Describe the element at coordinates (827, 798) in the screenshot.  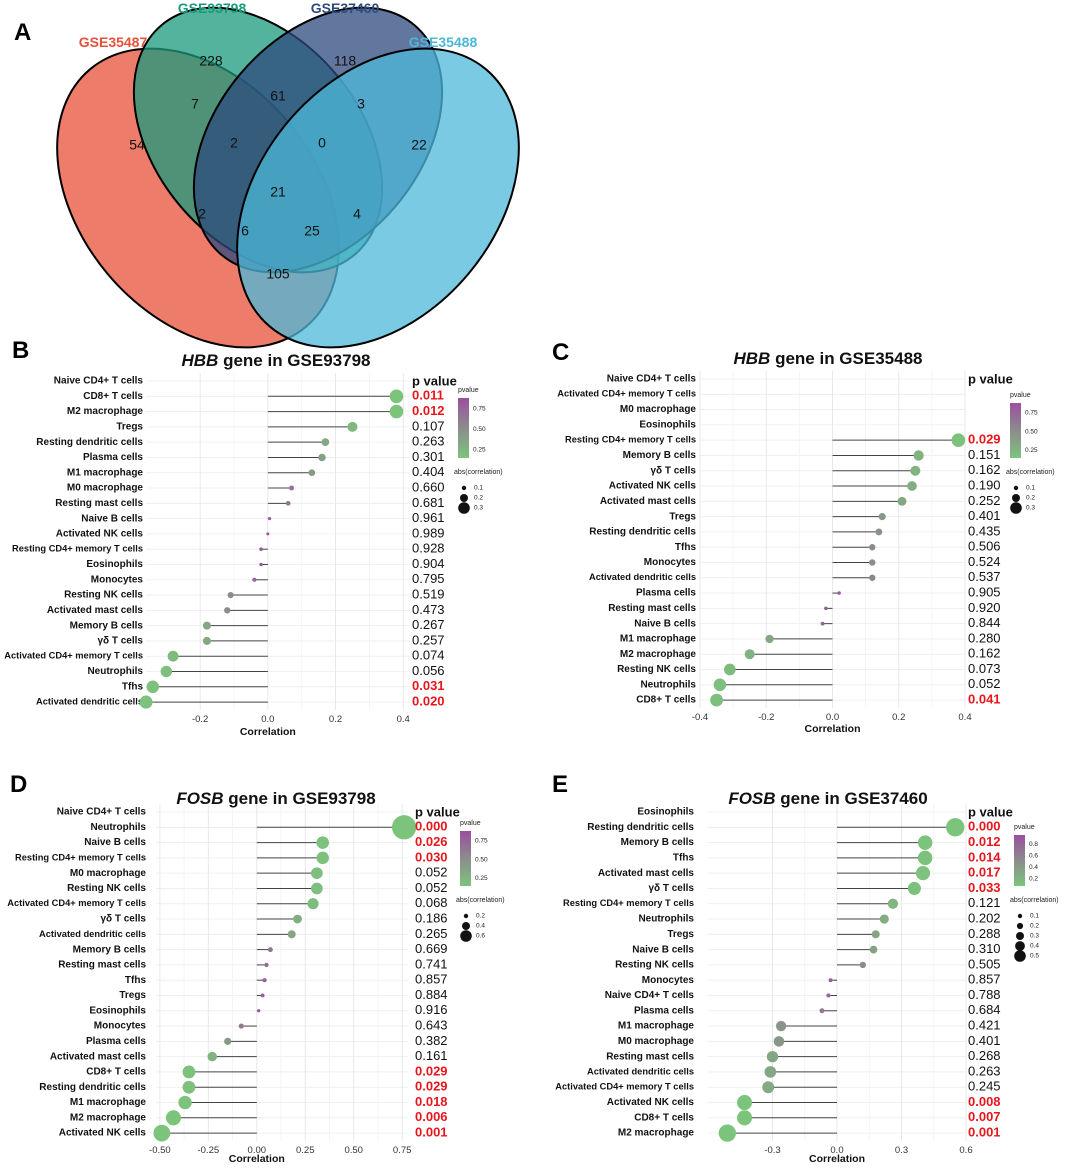
I see `chart-title: FOSB gene in GSE37460` at that location.